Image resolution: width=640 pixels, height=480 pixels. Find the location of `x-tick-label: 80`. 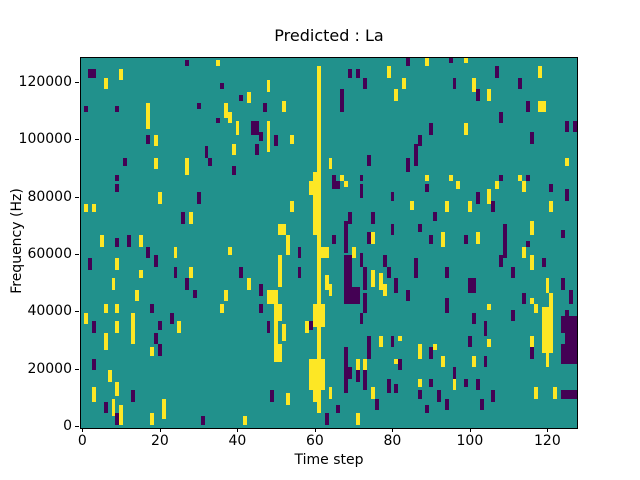

x-tick-label: 80 is located at coordinates (392, 441).